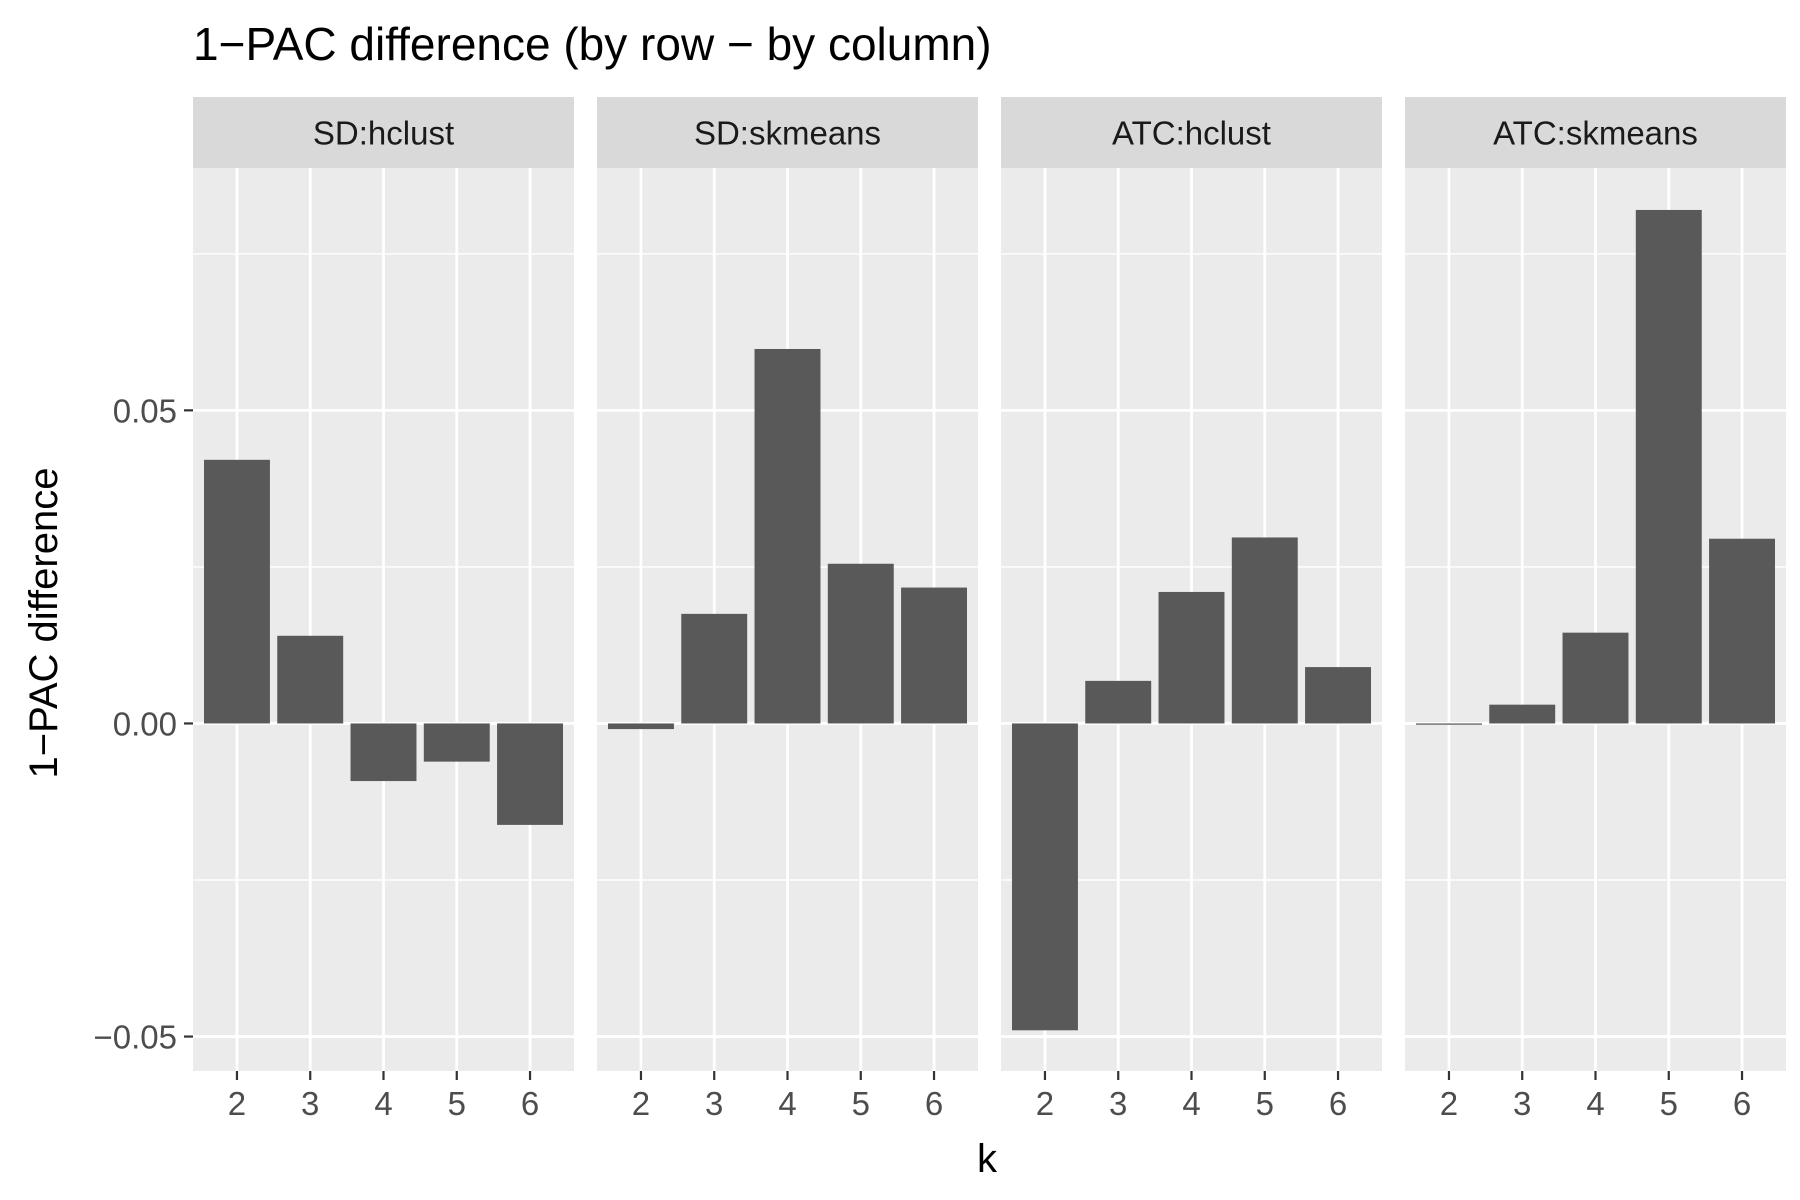 The width and height of the screenshot is (1800, 1200). I want to click on y-axis: 0.05 0.00 −0.05, so click(143, 724).